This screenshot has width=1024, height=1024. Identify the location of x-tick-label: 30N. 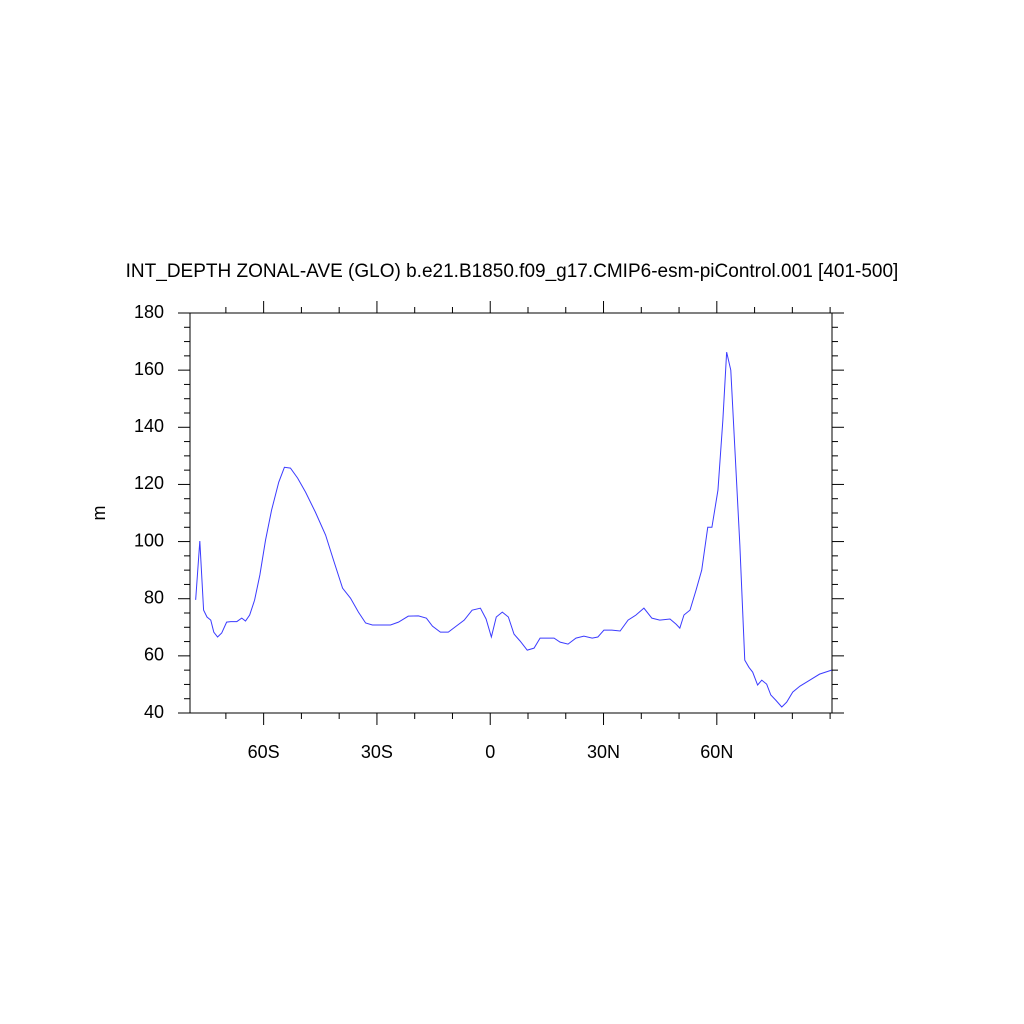
(603, 752).